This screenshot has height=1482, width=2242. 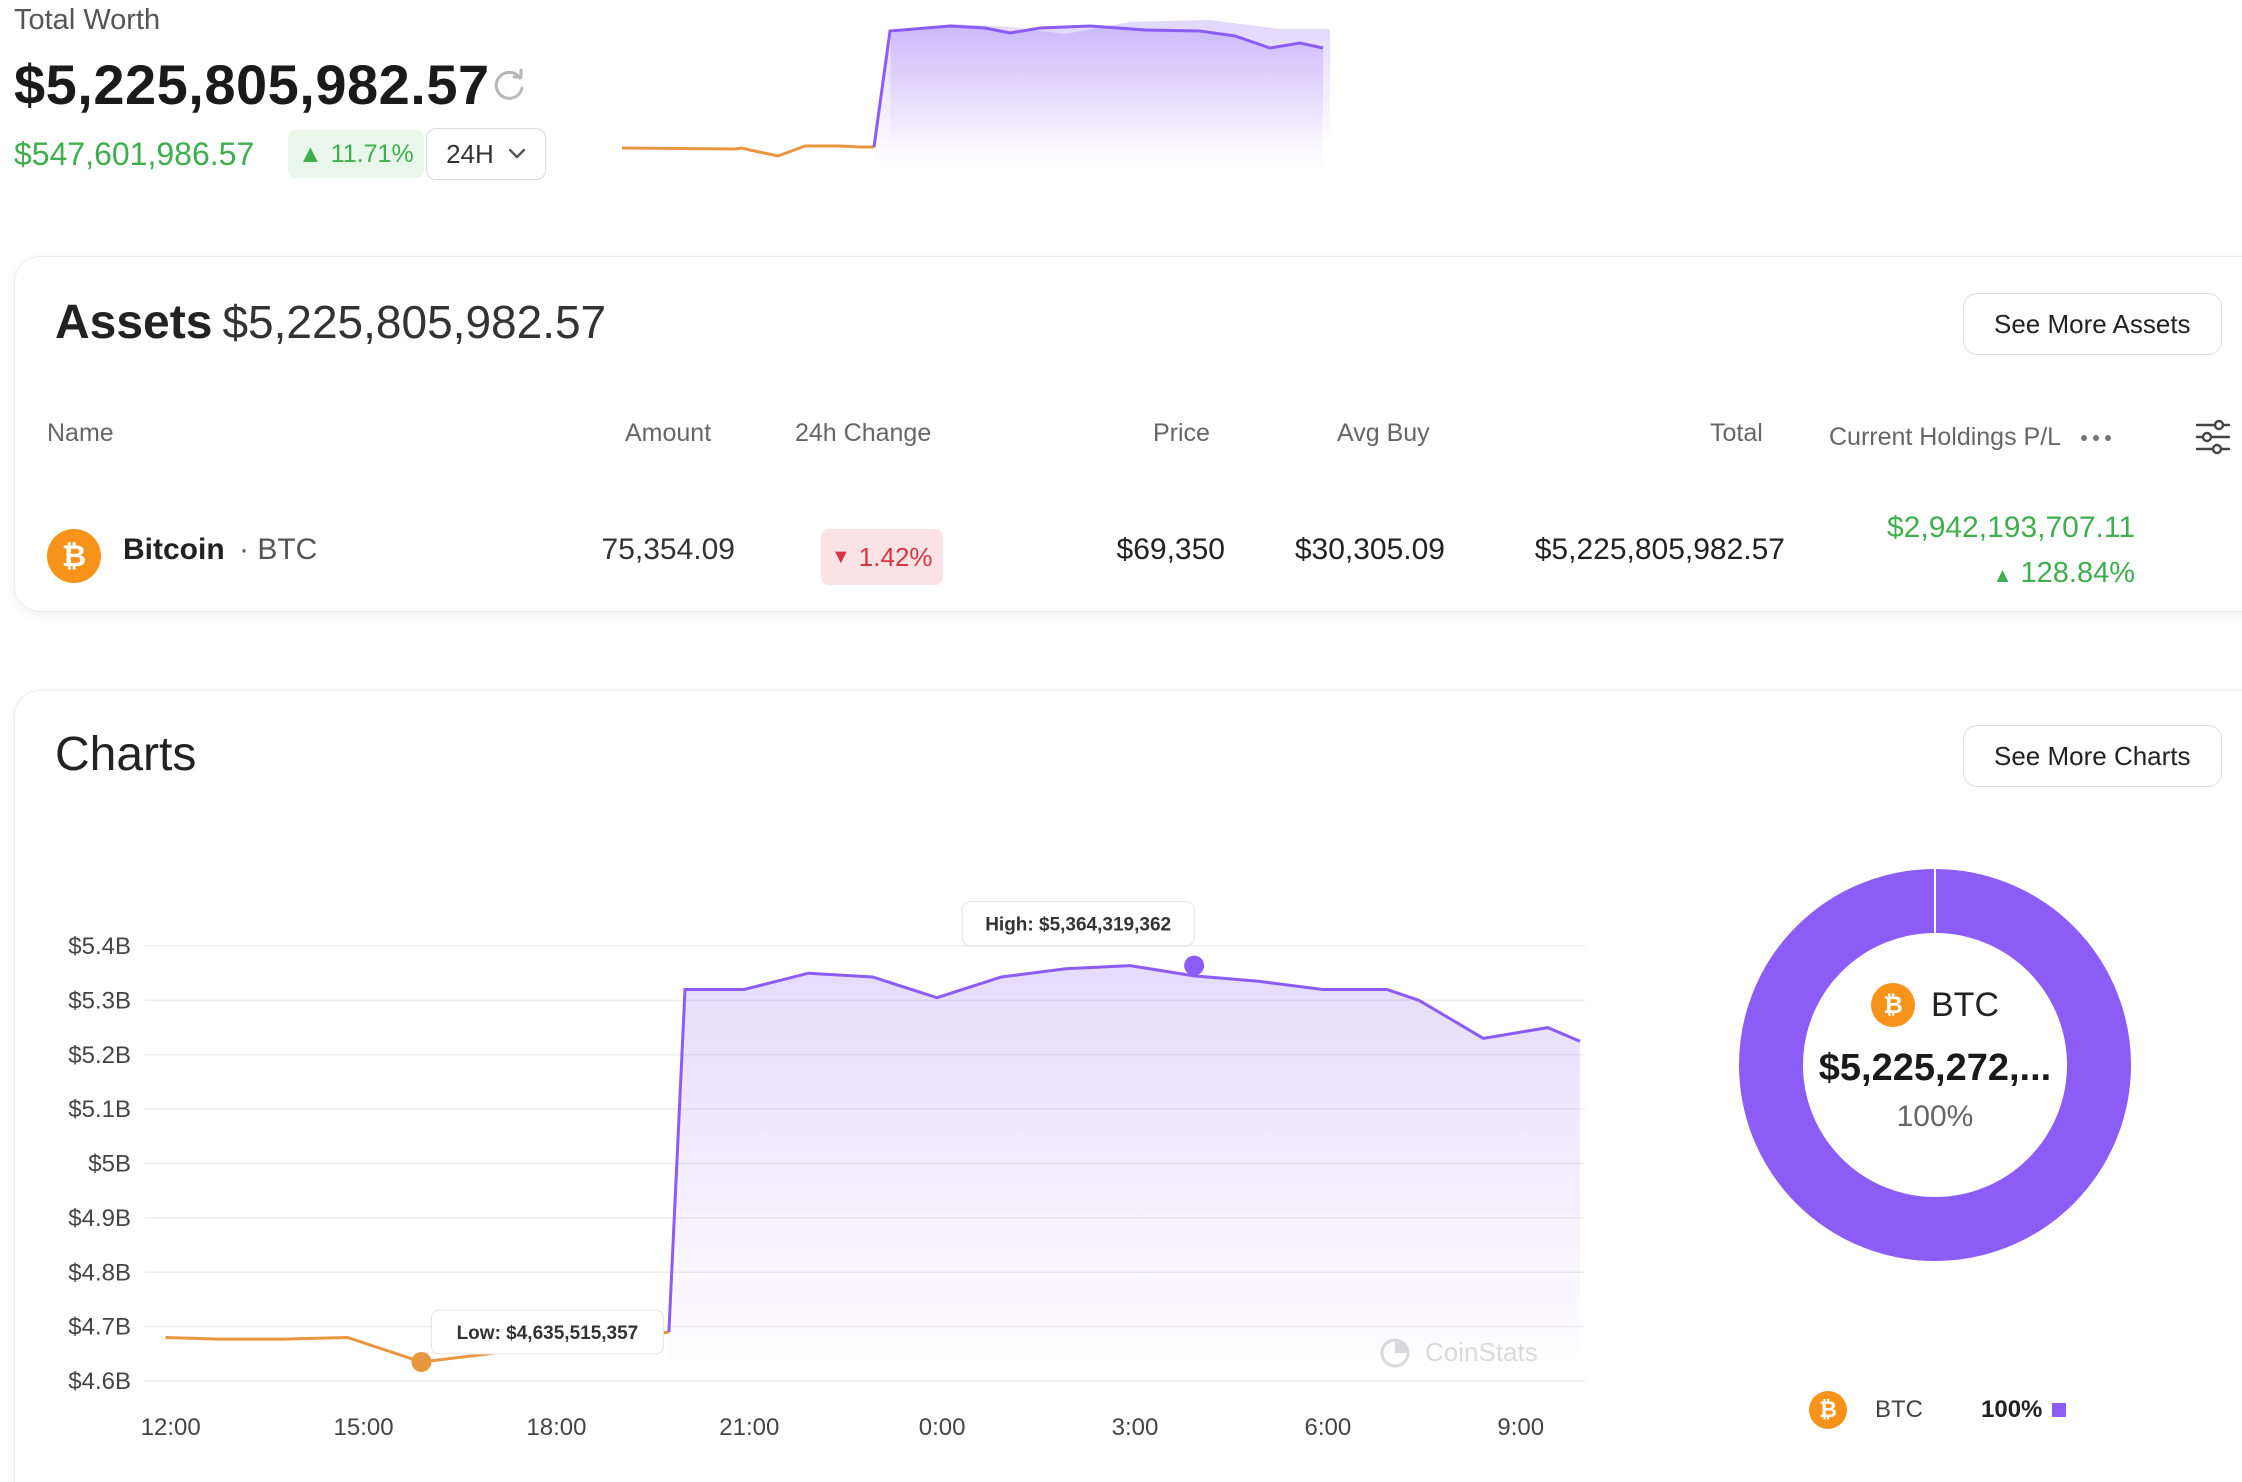 What do you see at coordinates (1170, 549) in the screenshot?
I see `asset-price: $69,350` at bounding box center [1170, 549].